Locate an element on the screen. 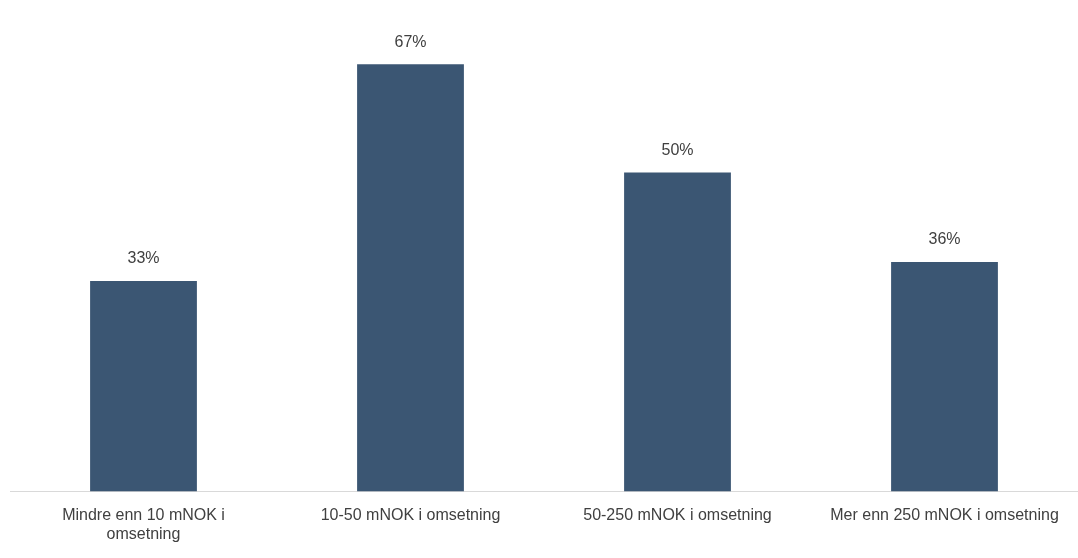 The height and width of the screenshot is (558, 1078). data-label: 33% is located at coordinates (143, 258).